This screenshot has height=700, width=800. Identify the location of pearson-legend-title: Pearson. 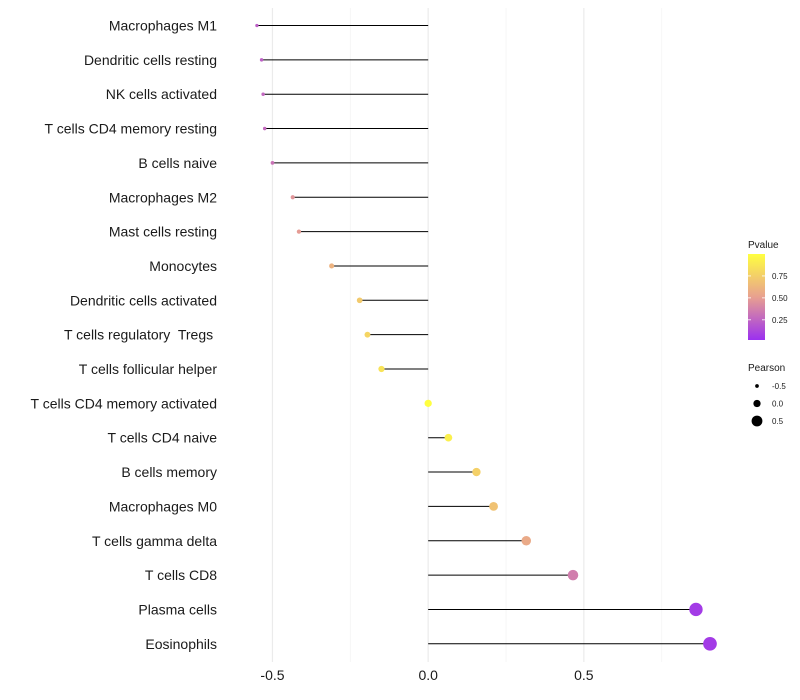
(766, 368).